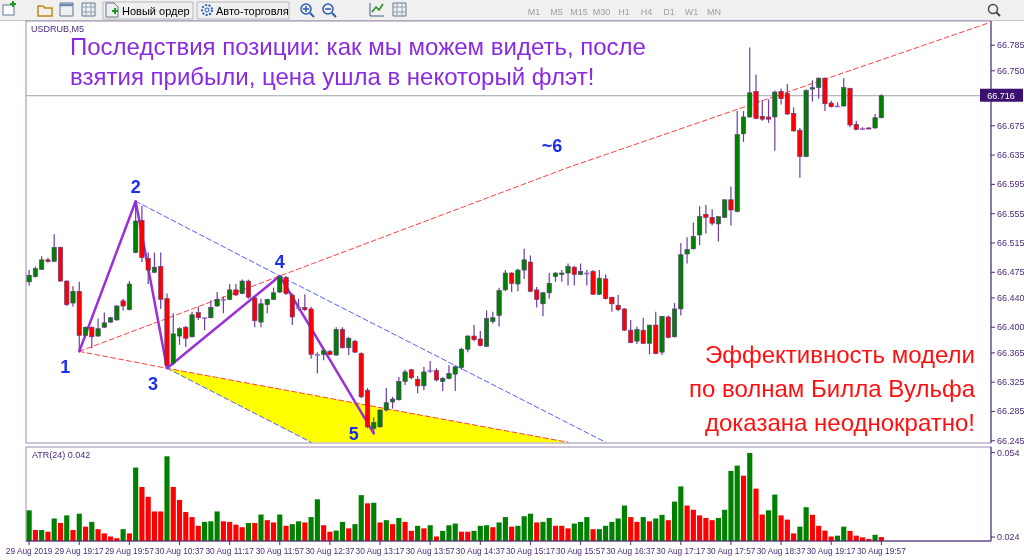  I want to click on text: Новый ордер, so click(156, 11).